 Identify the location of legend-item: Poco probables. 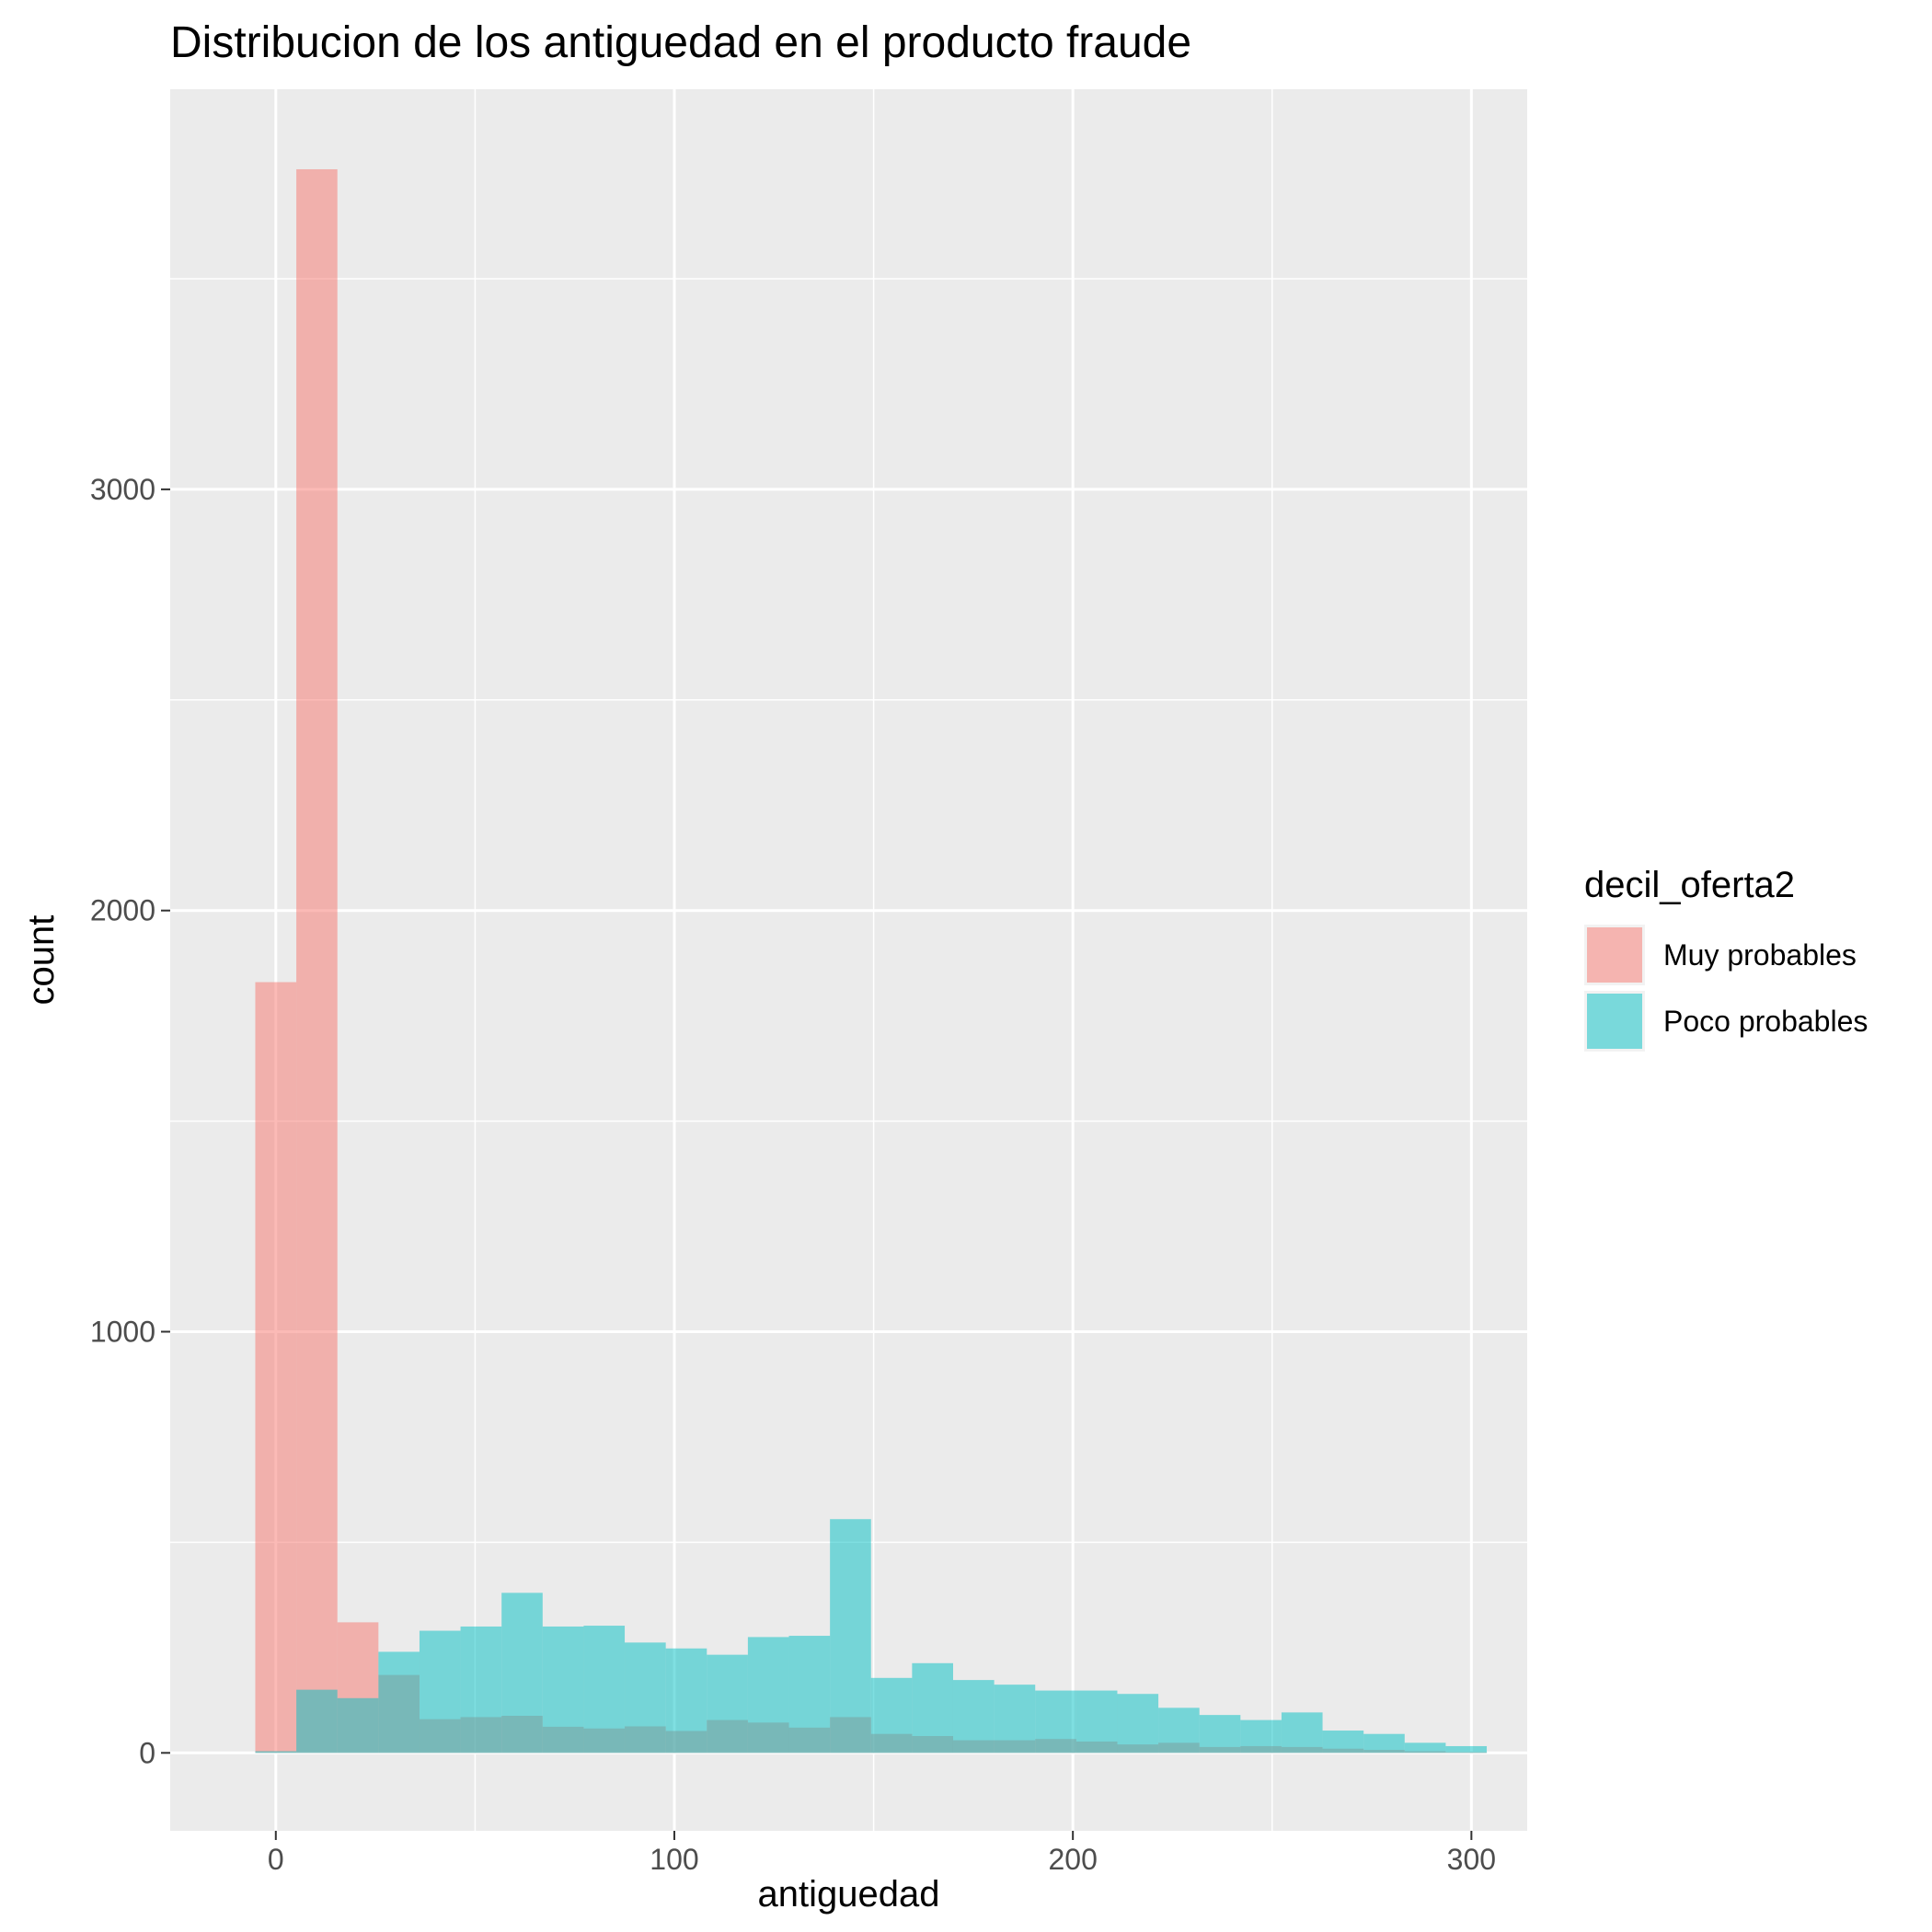
(1726, 1021).